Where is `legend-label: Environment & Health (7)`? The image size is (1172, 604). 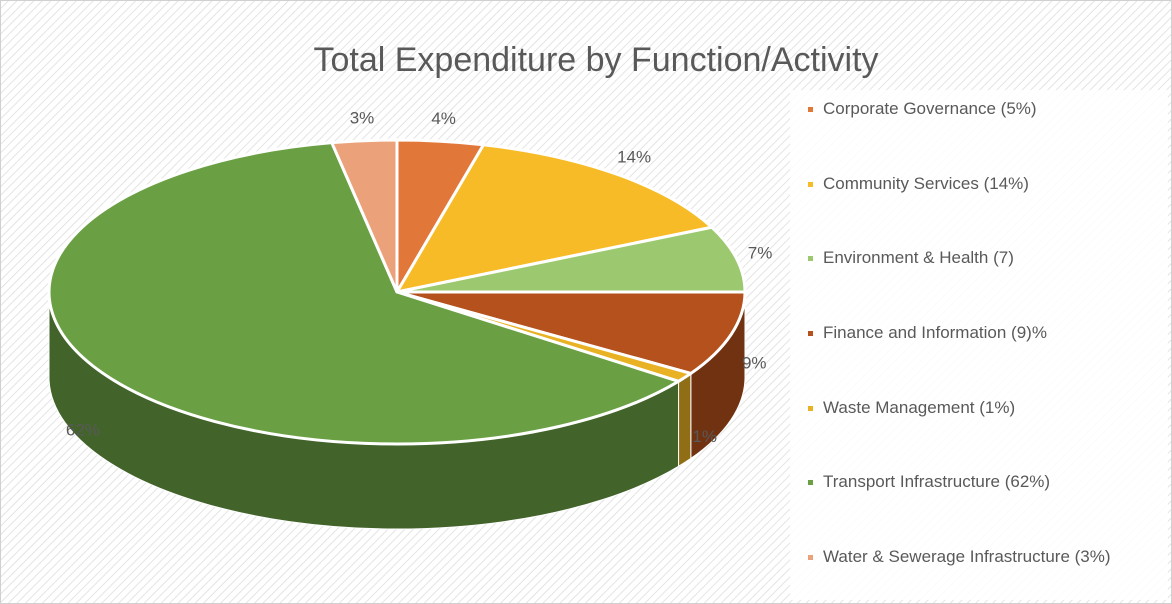
legend-label: Environment & Health (7) is located at coordinates (918, 258).